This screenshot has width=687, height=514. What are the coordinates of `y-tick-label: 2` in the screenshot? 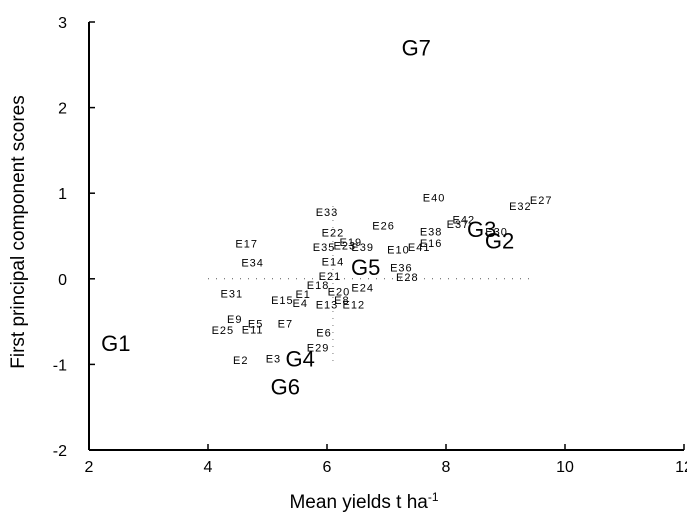 It's located at (62, 109).